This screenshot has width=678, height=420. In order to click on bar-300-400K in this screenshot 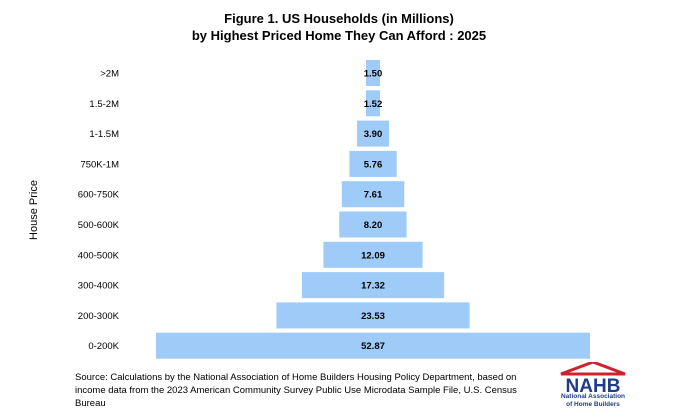, I will do `click(373, 285)`.